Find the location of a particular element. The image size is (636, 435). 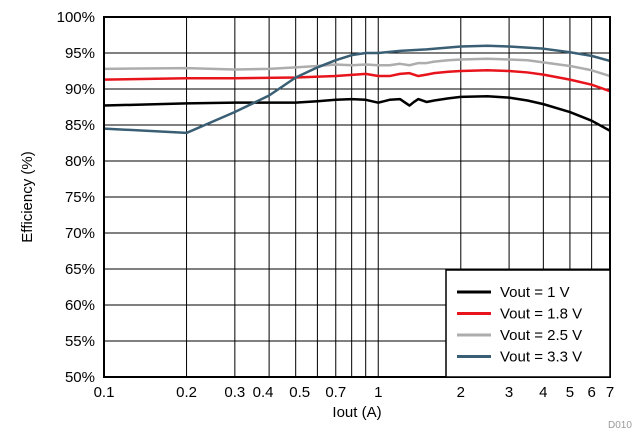

y-tick-label: 90% is located at coordinates (80, 89).